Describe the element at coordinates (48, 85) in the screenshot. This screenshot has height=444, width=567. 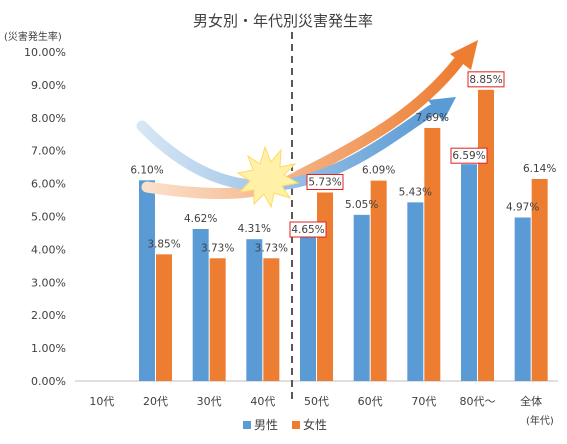
I see `y-tick-label: 9.00%` at that location.